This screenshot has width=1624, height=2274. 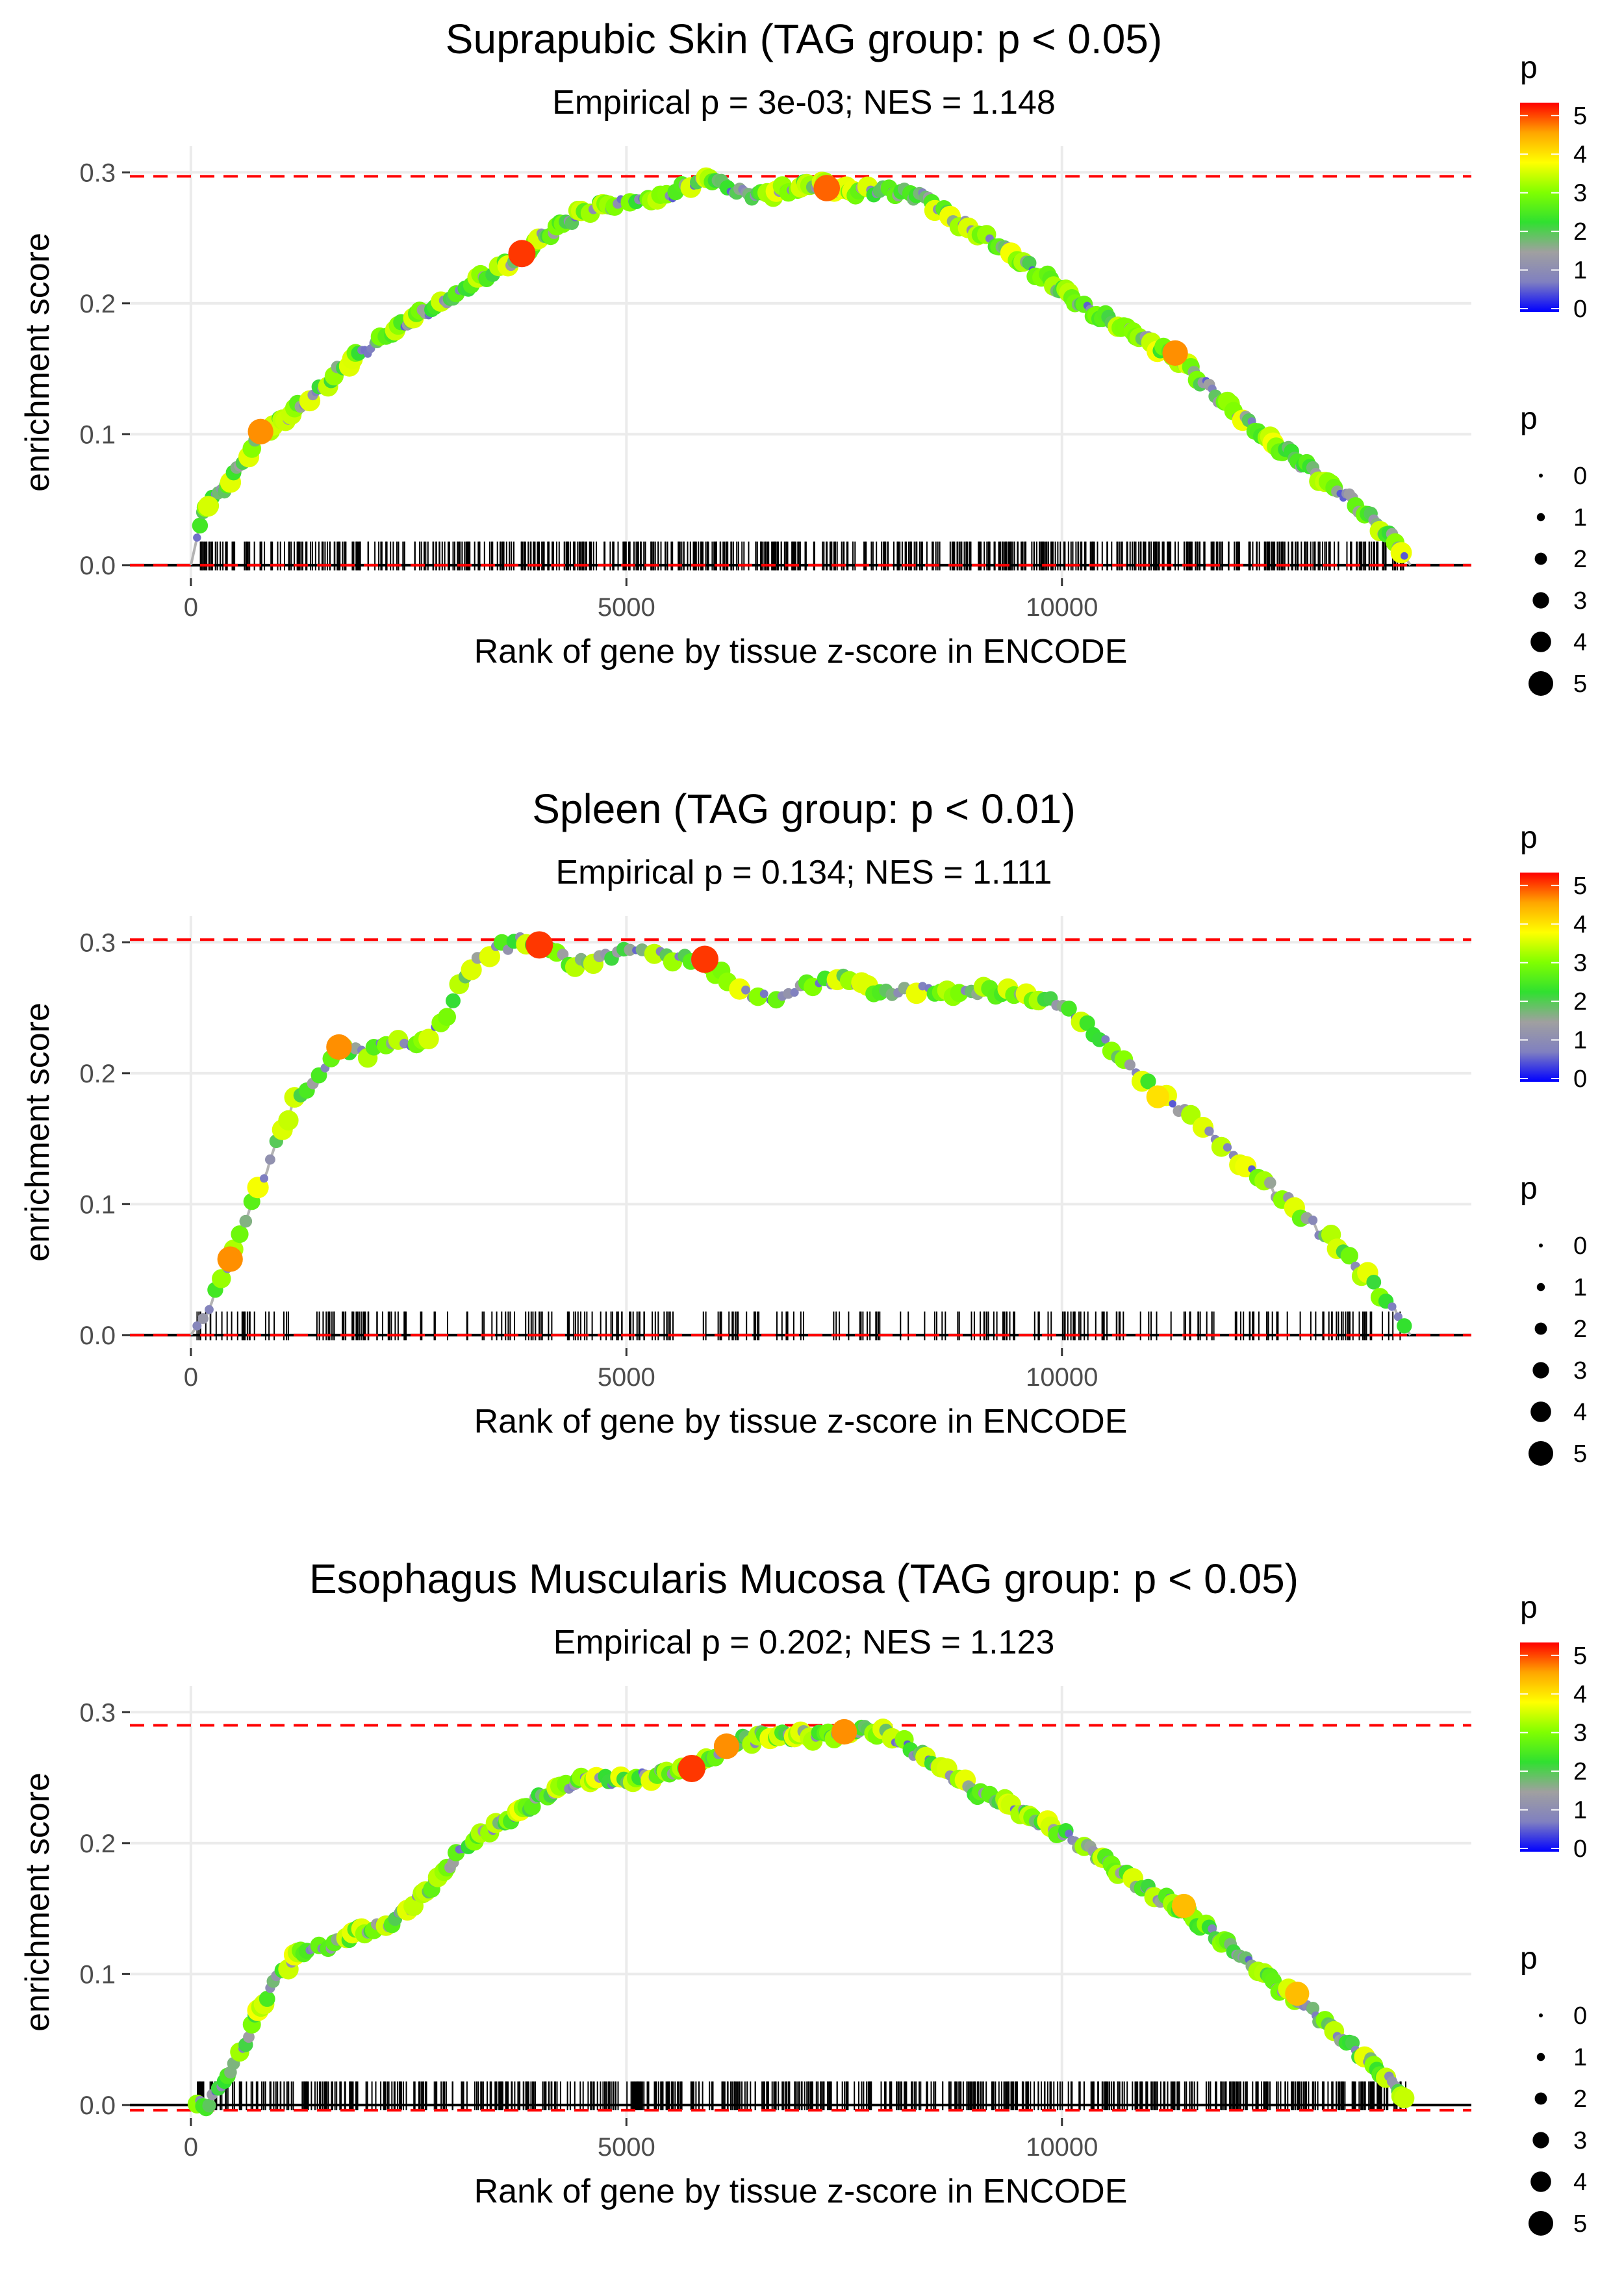 I want to click on chart-subtitle: Empirical p = 0.202; NES = 1.123, so click(x=804, y=1642).